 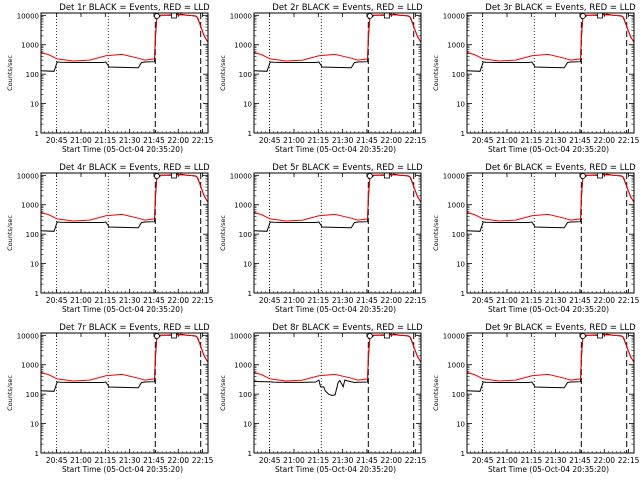 What do you see at coordinates (560, 8) in the screenshot?
I see `chart-title: Det 3r BLACK = Events, RED = LLD` at bounding box center [560, 8].